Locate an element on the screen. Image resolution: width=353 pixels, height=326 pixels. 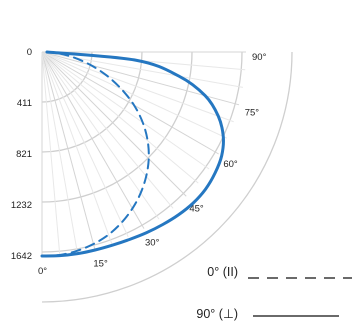
legend-label-dashed: 0° (II) is located at coordinates (222, 272).